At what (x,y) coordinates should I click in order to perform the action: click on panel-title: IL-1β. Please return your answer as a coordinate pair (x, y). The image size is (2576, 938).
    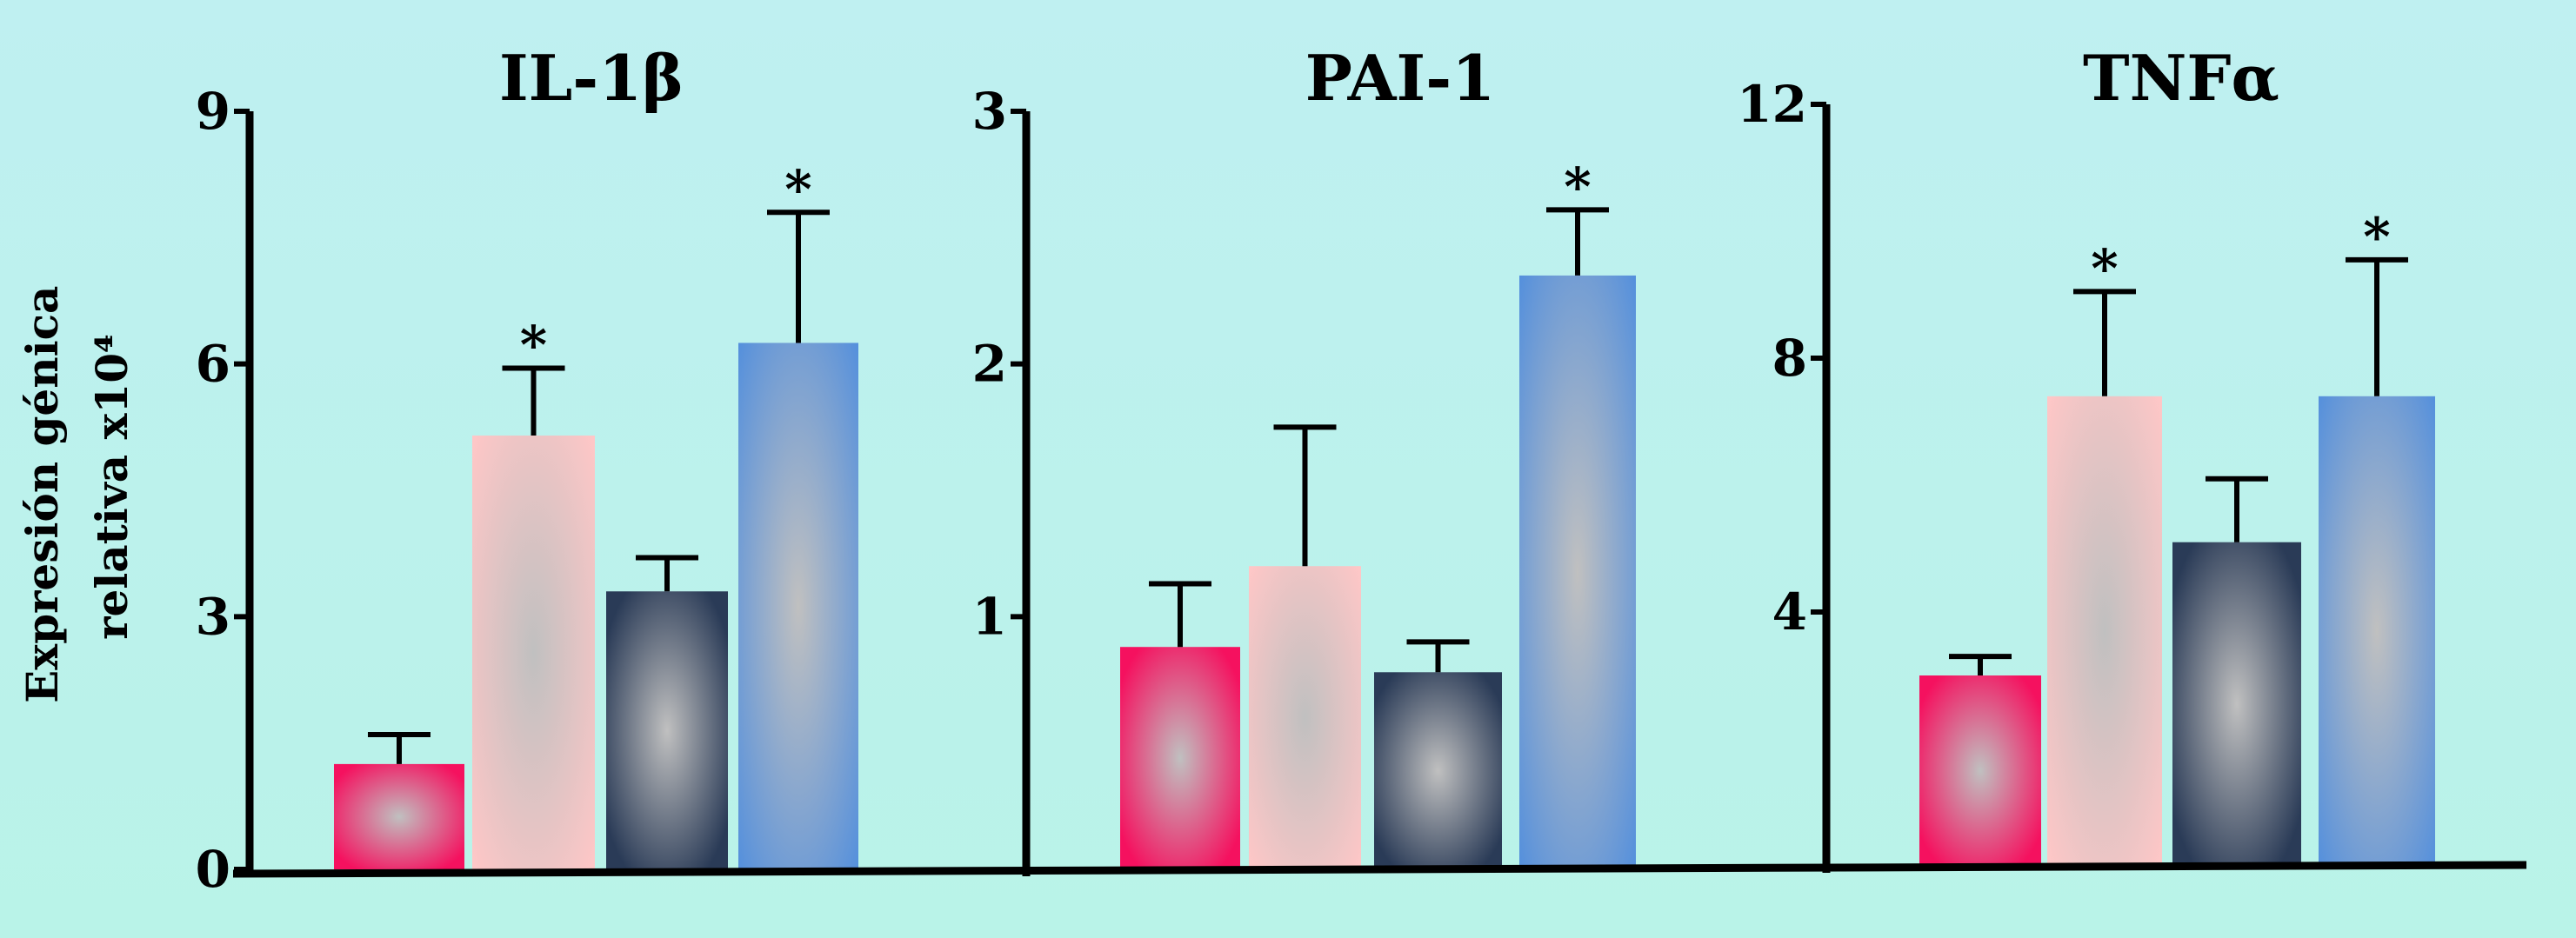
    Looking at the image, I should click on (591, 78).